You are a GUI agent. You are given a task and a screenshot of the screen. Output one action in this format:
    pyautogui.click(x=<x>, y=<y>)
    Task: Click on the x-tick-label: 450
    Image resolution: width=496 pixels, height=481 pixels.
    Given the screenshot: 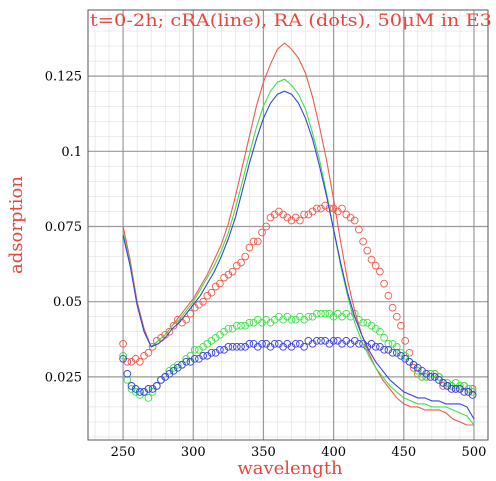 What is the action you would take?
    pyautogui.click(x=403, y=452)
    